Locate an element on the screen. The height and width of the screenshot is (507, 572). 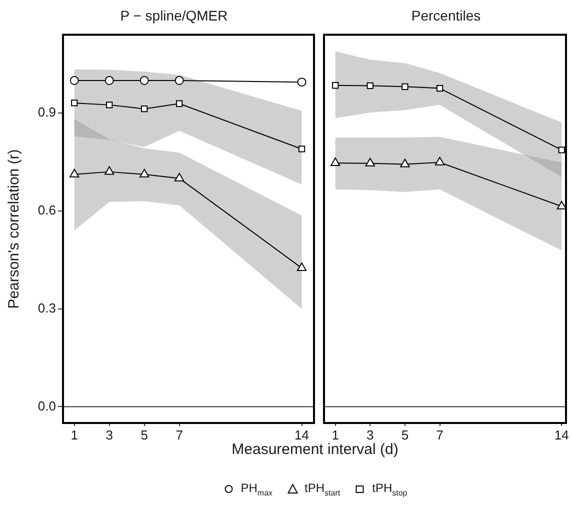
chart-title: Percentiles is located at coordinates (446, 15).